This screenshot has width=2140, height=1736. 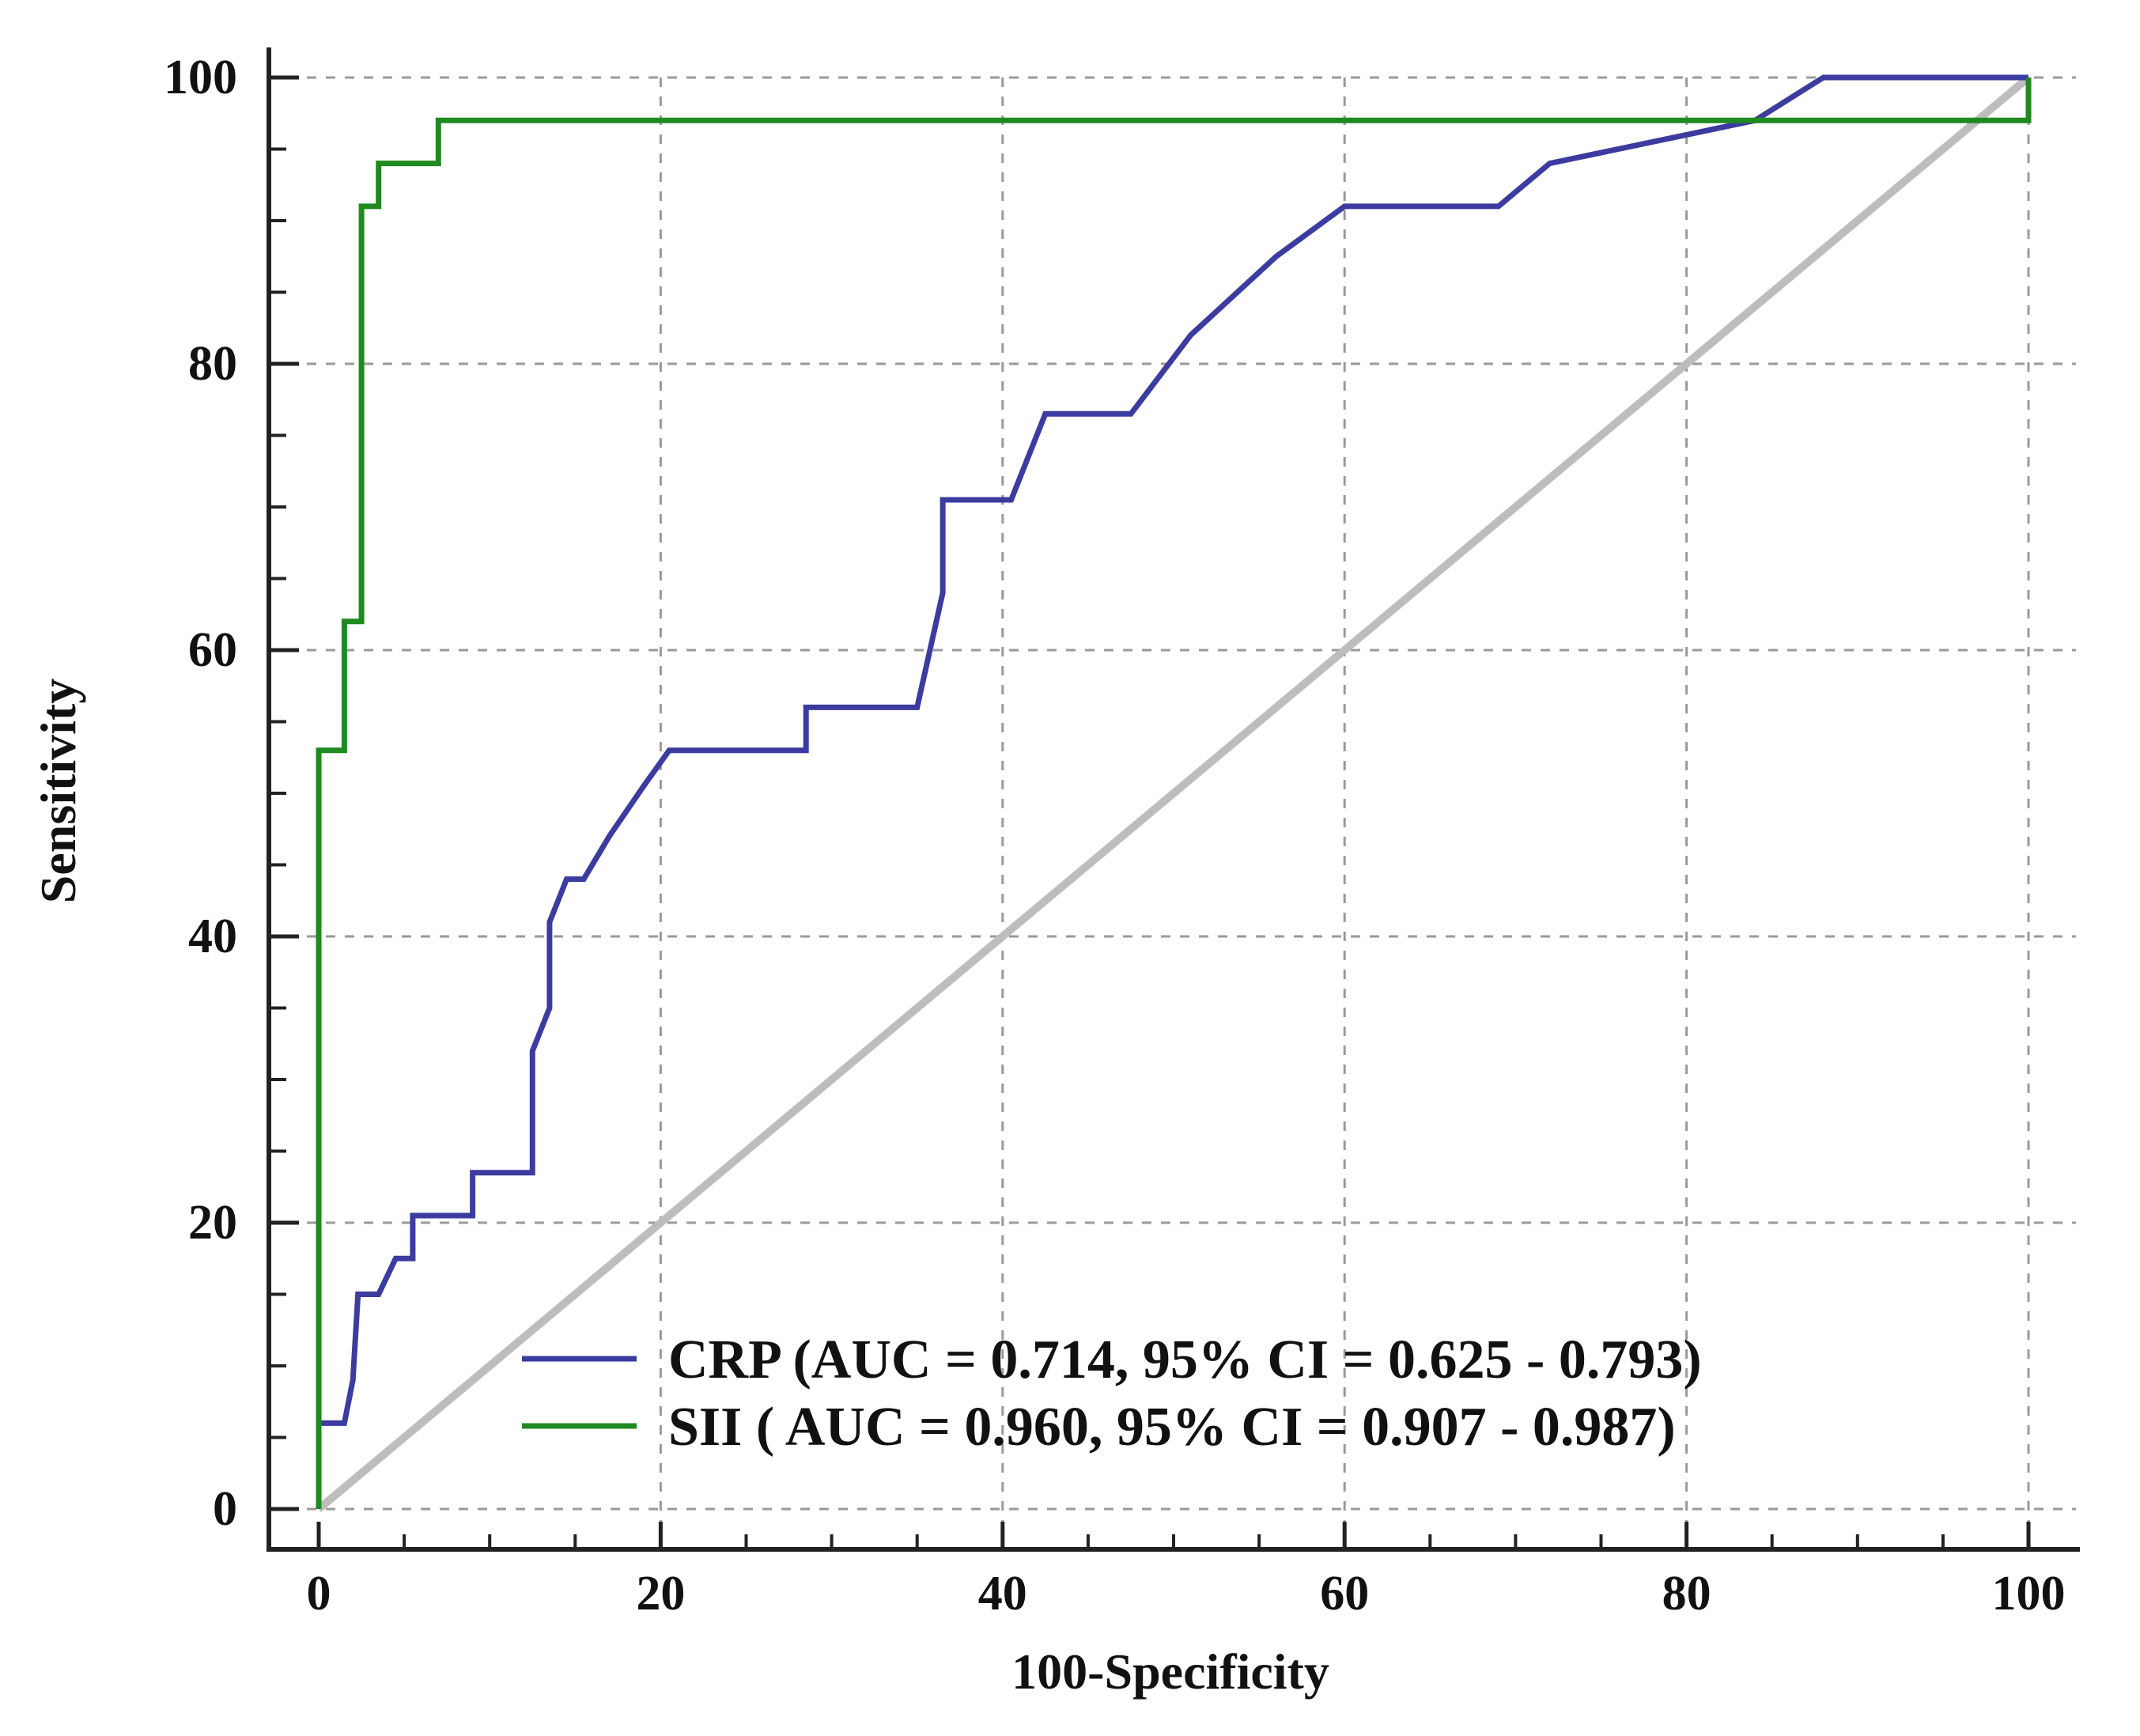 I want to click on x-tick-label: 80, so click(x=1686, y=1594).